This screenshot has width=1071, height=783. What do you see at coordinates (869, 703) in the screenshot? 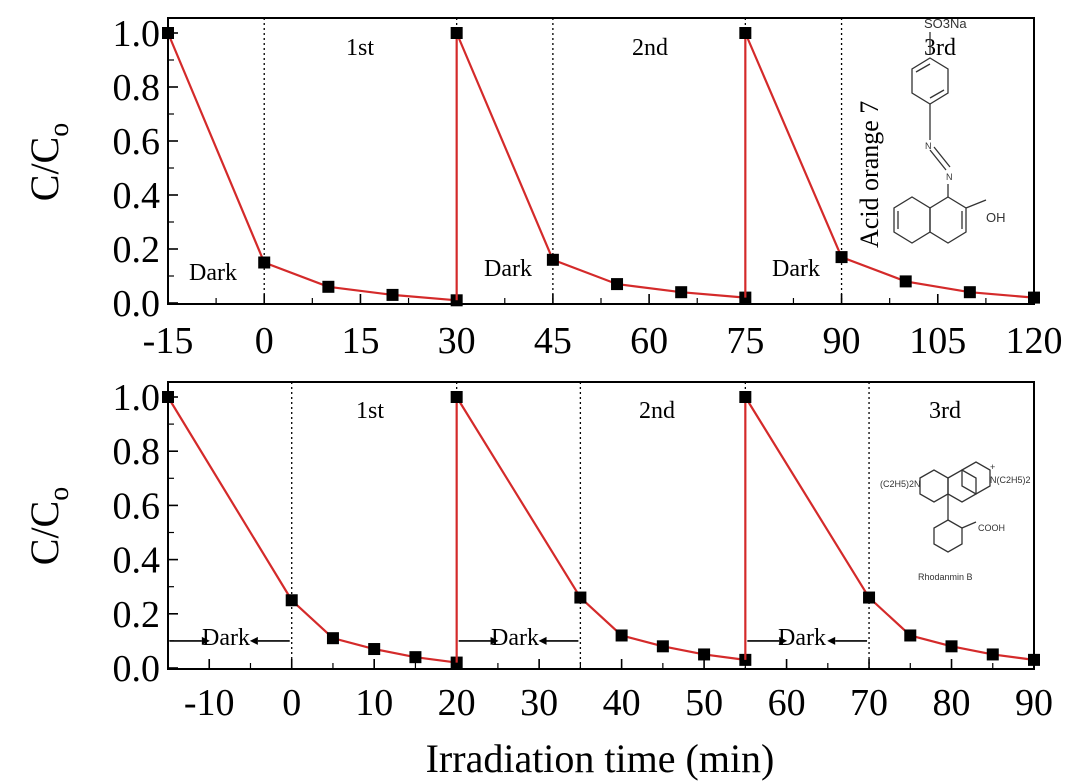
I see `x-tick-label-bottom: 70` at bounding box center [869, 703].